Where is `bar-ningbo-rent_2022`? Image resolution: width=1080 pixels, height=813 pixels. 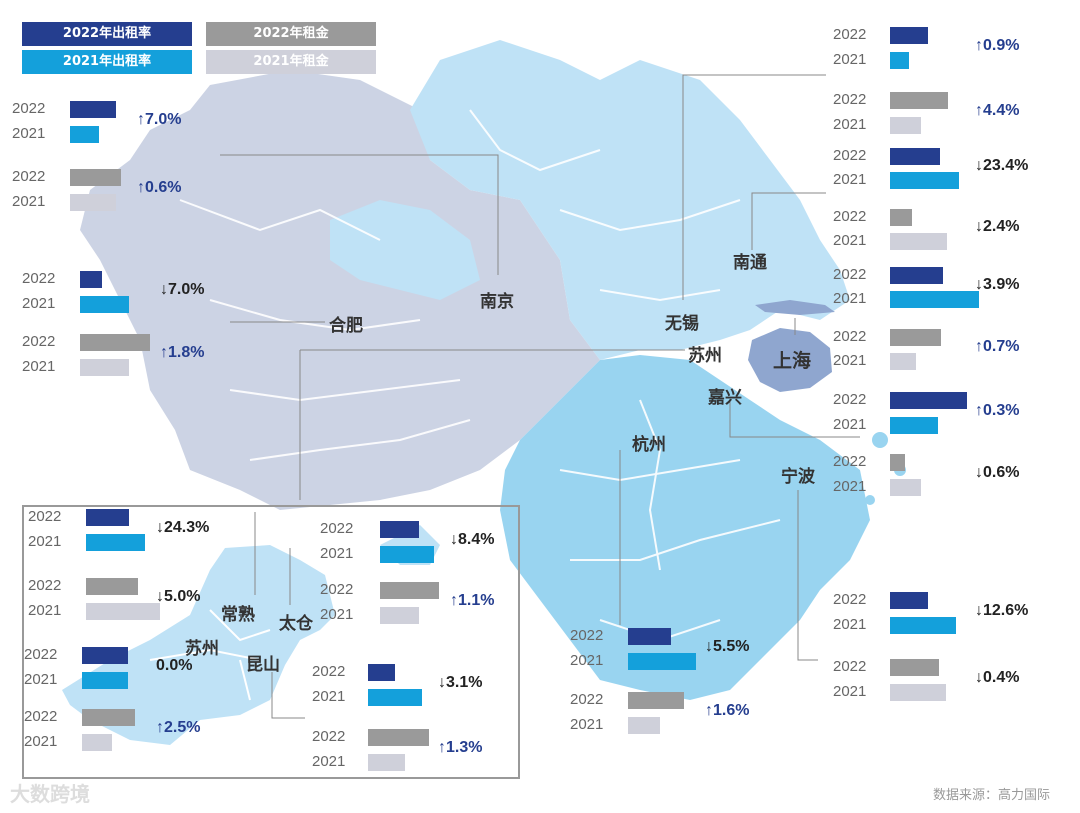 bar-ningbo-rent_2022 is located at coordinates (914, 667).